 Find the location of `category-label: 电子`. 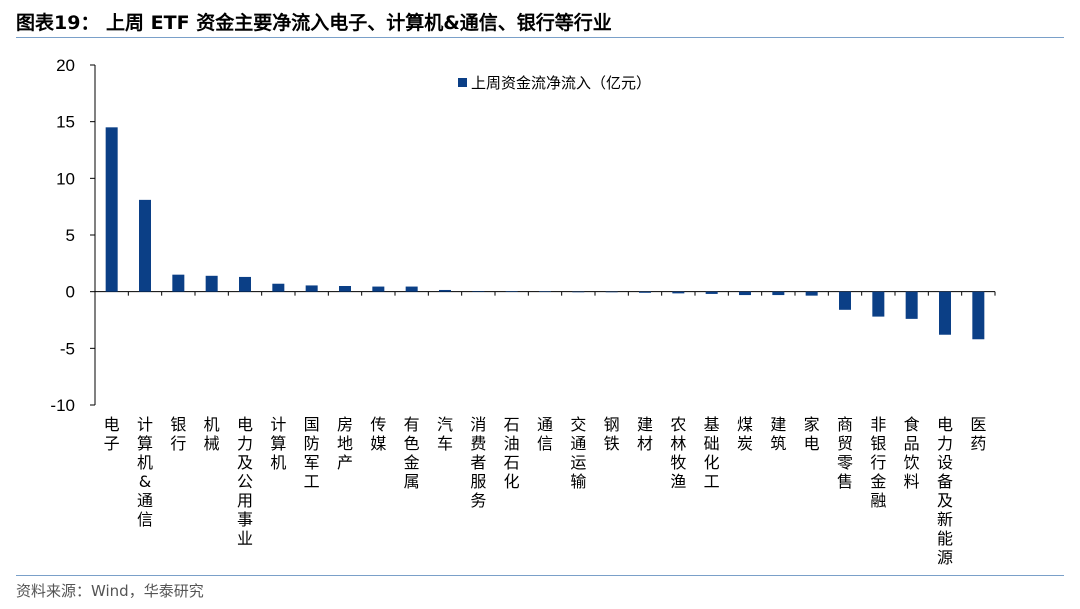

category-label: 电子 is located at coordinates (112, 434).